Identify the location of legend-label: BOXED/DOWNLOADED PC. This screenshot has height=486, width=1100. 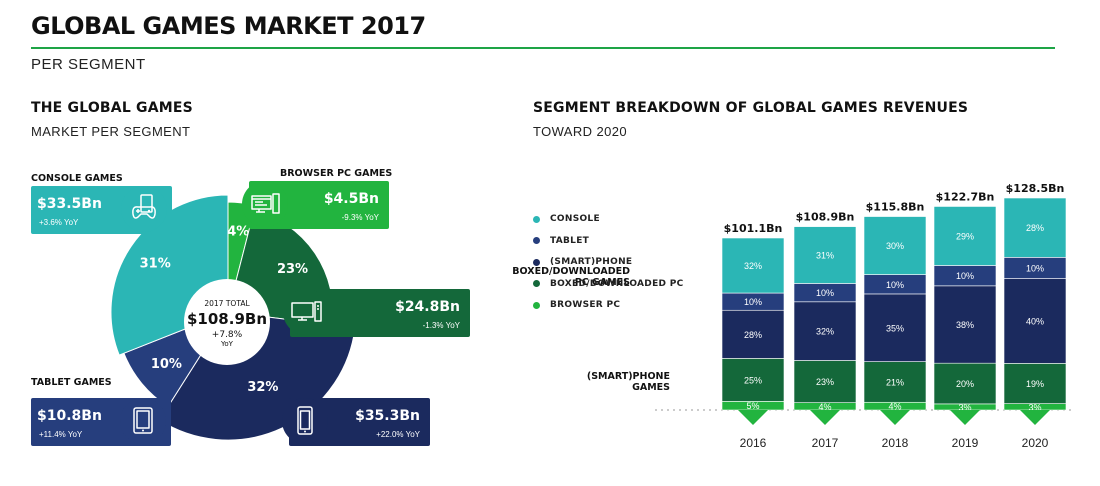
(617, 283).